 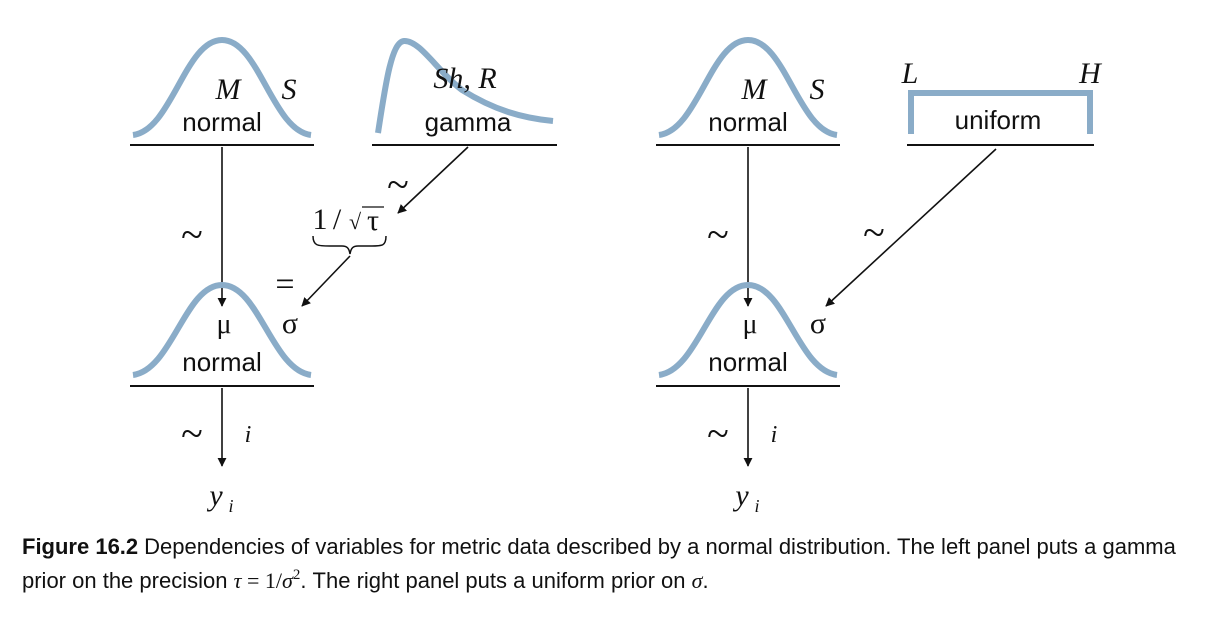 What do you see at coordinates (740, 495) in the screenshot?
I see `right-data-var-base: y` at bounding box center [740, 495].